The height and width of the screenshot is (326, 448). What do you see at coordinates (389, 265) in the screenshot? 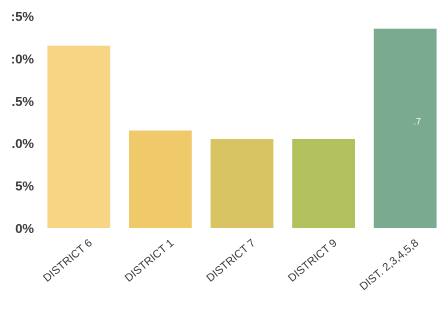
I see `x-category-label: DIST. 2,3,4,5,8` at bounding box center [389, 265].